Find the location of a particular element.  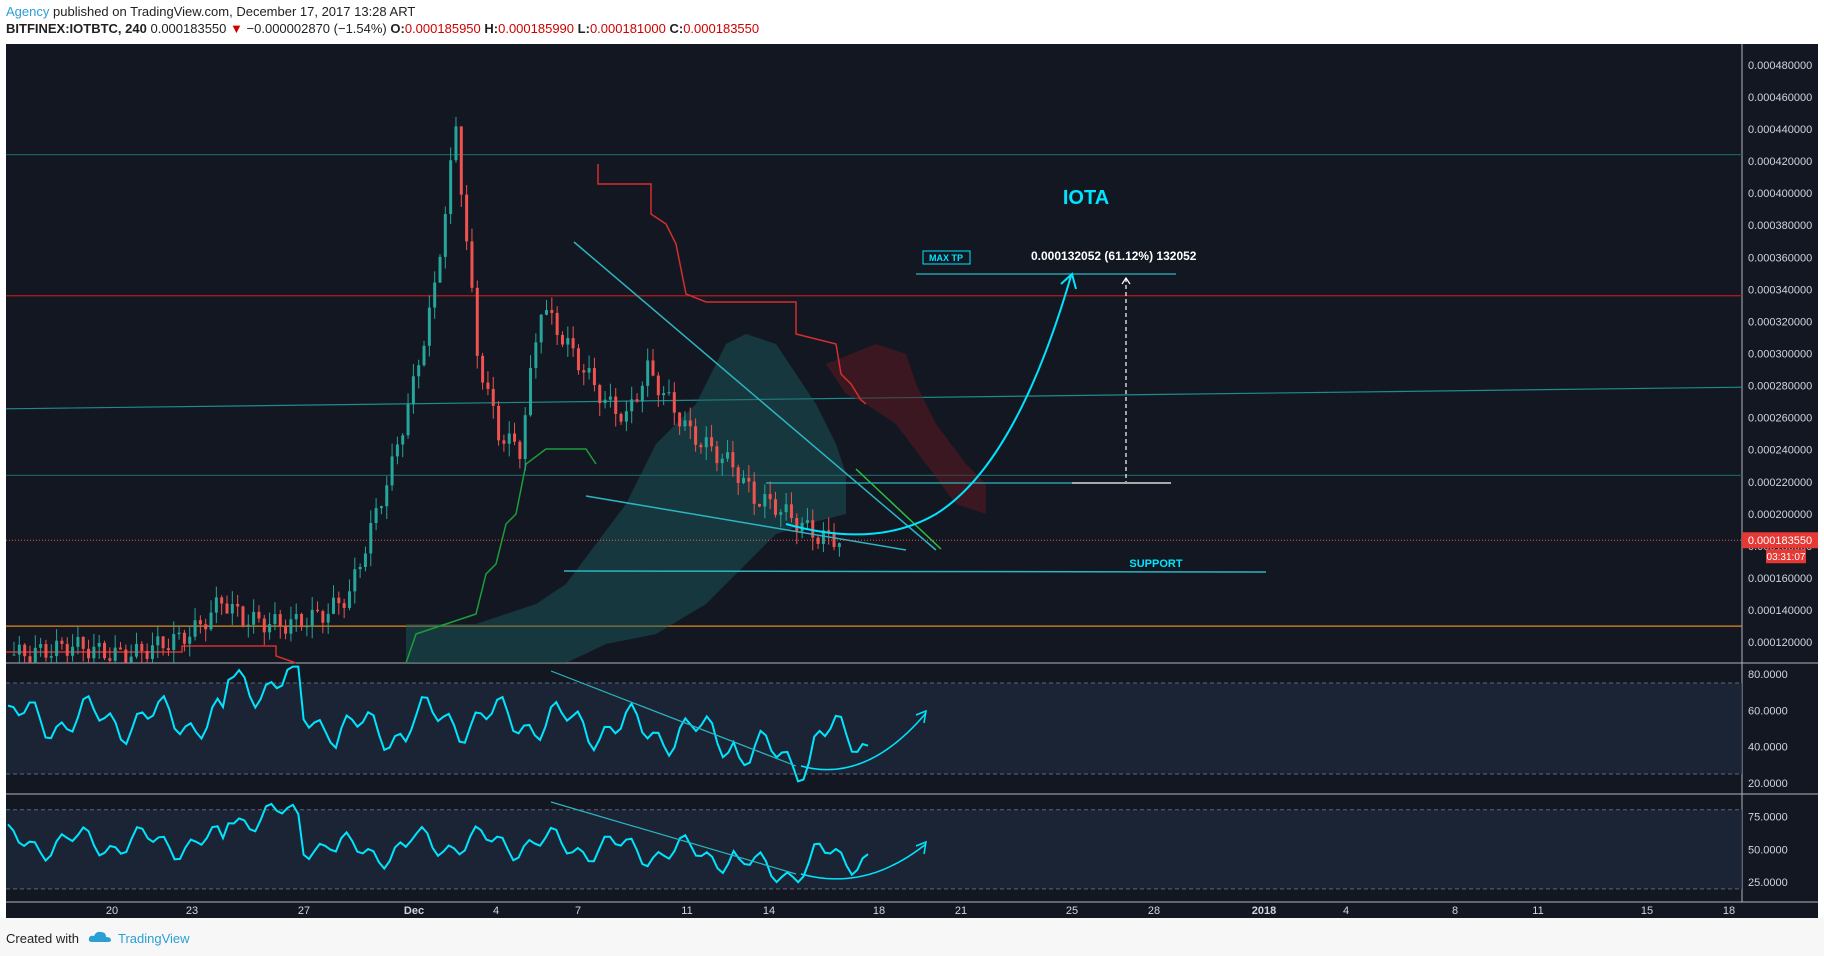

tradingview-cloud-icon is located at coordinates (99, 936).